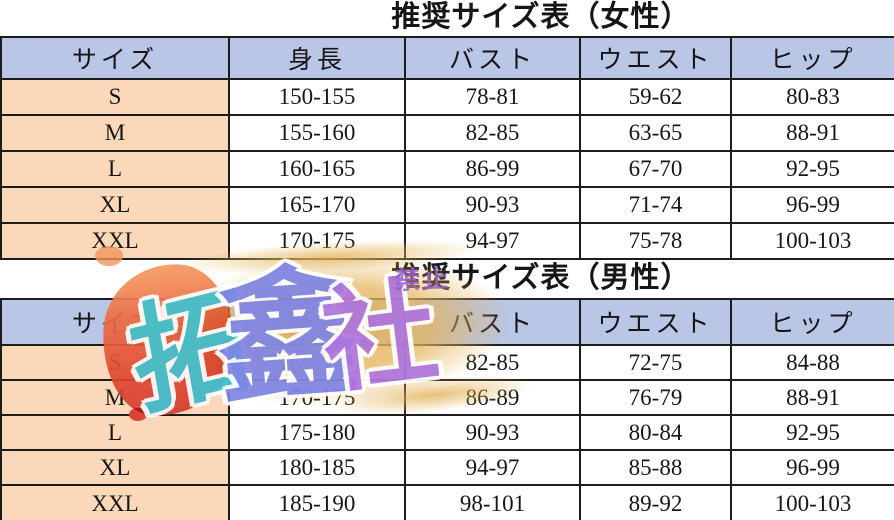  I want to click on height-cell: 185-190, so click(317, 502).